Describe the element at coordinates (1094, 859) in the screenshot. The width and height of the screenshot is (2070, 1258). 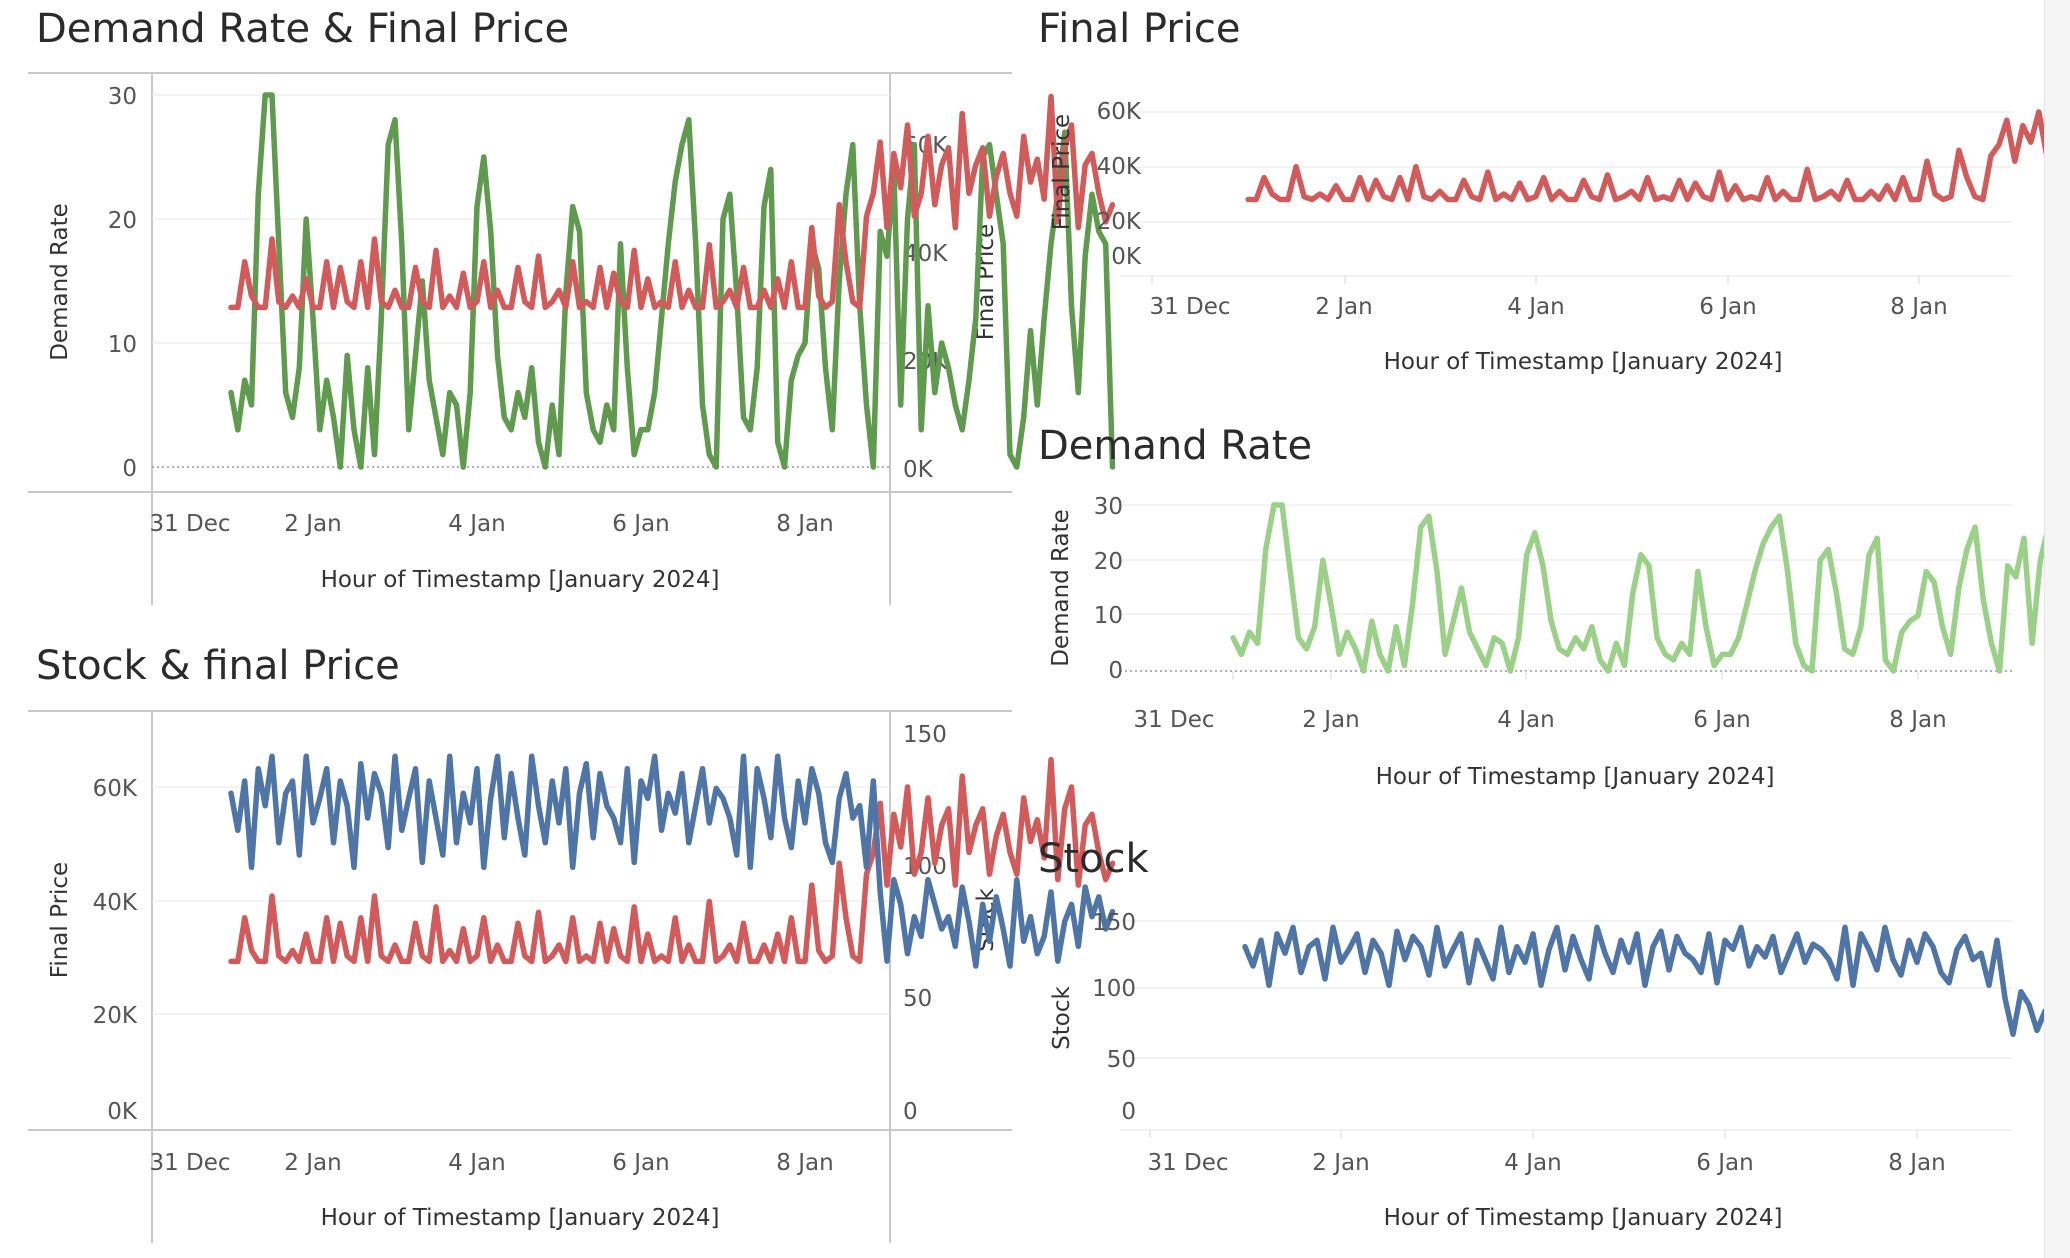
I see `chart-title: Stock` at that location.